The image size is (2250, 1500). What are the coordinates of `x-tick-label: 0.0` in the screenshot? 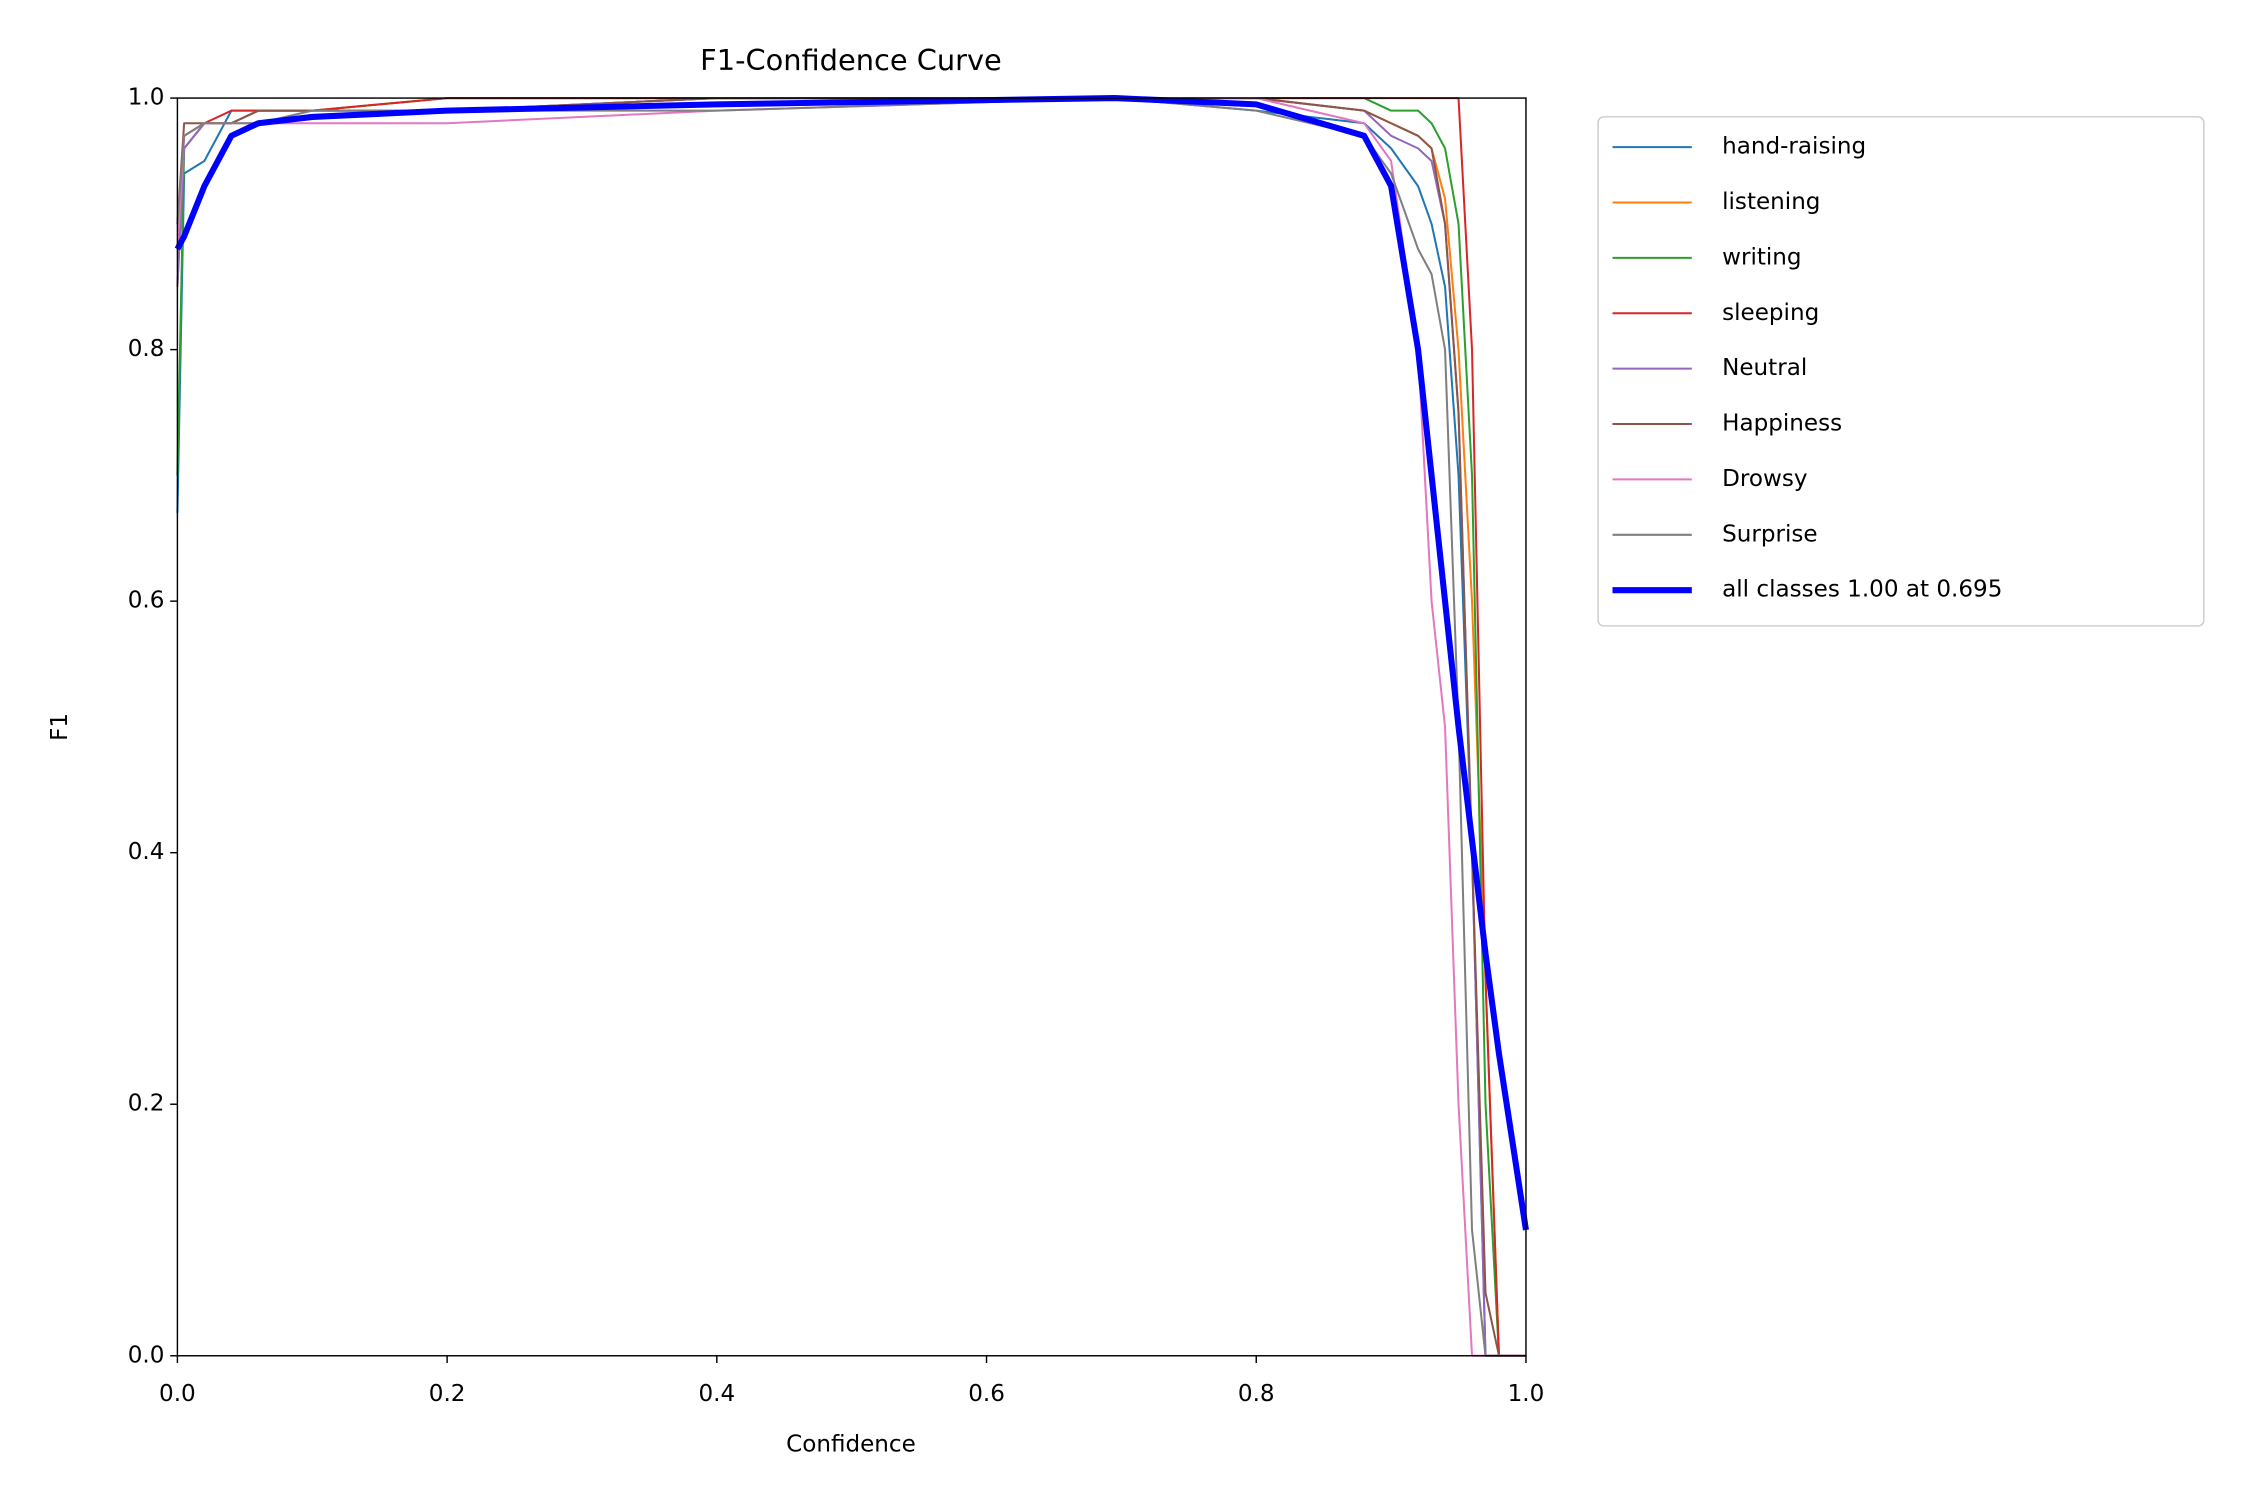 It's located at (177, 1394).